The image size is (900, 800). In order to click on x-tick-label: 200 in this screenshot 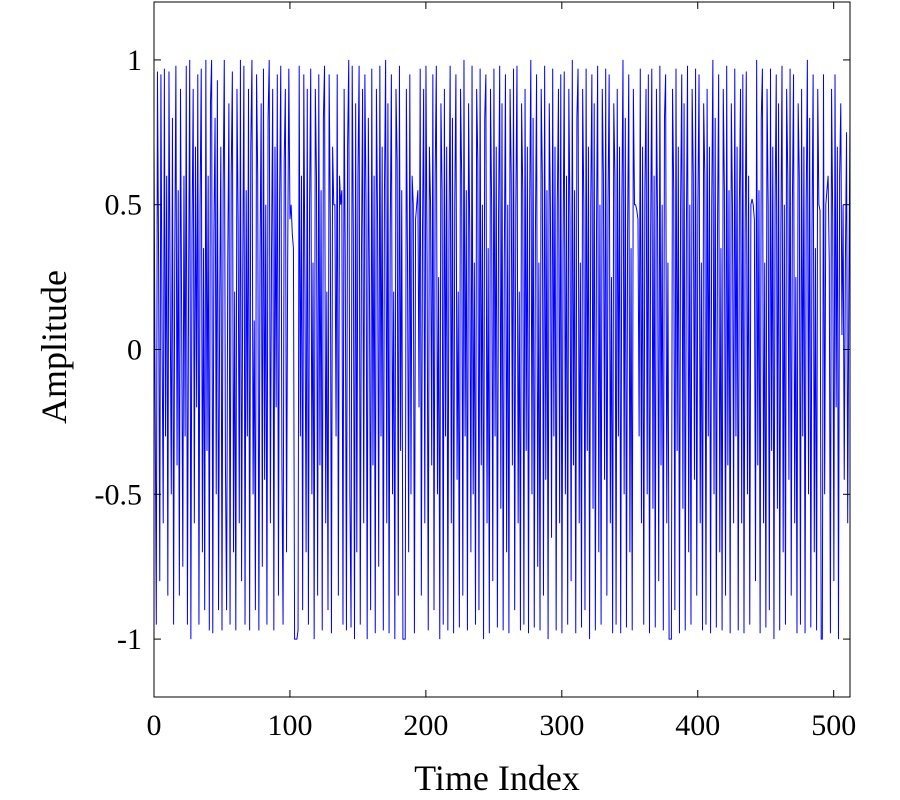, I will do `click(425, 725)`.